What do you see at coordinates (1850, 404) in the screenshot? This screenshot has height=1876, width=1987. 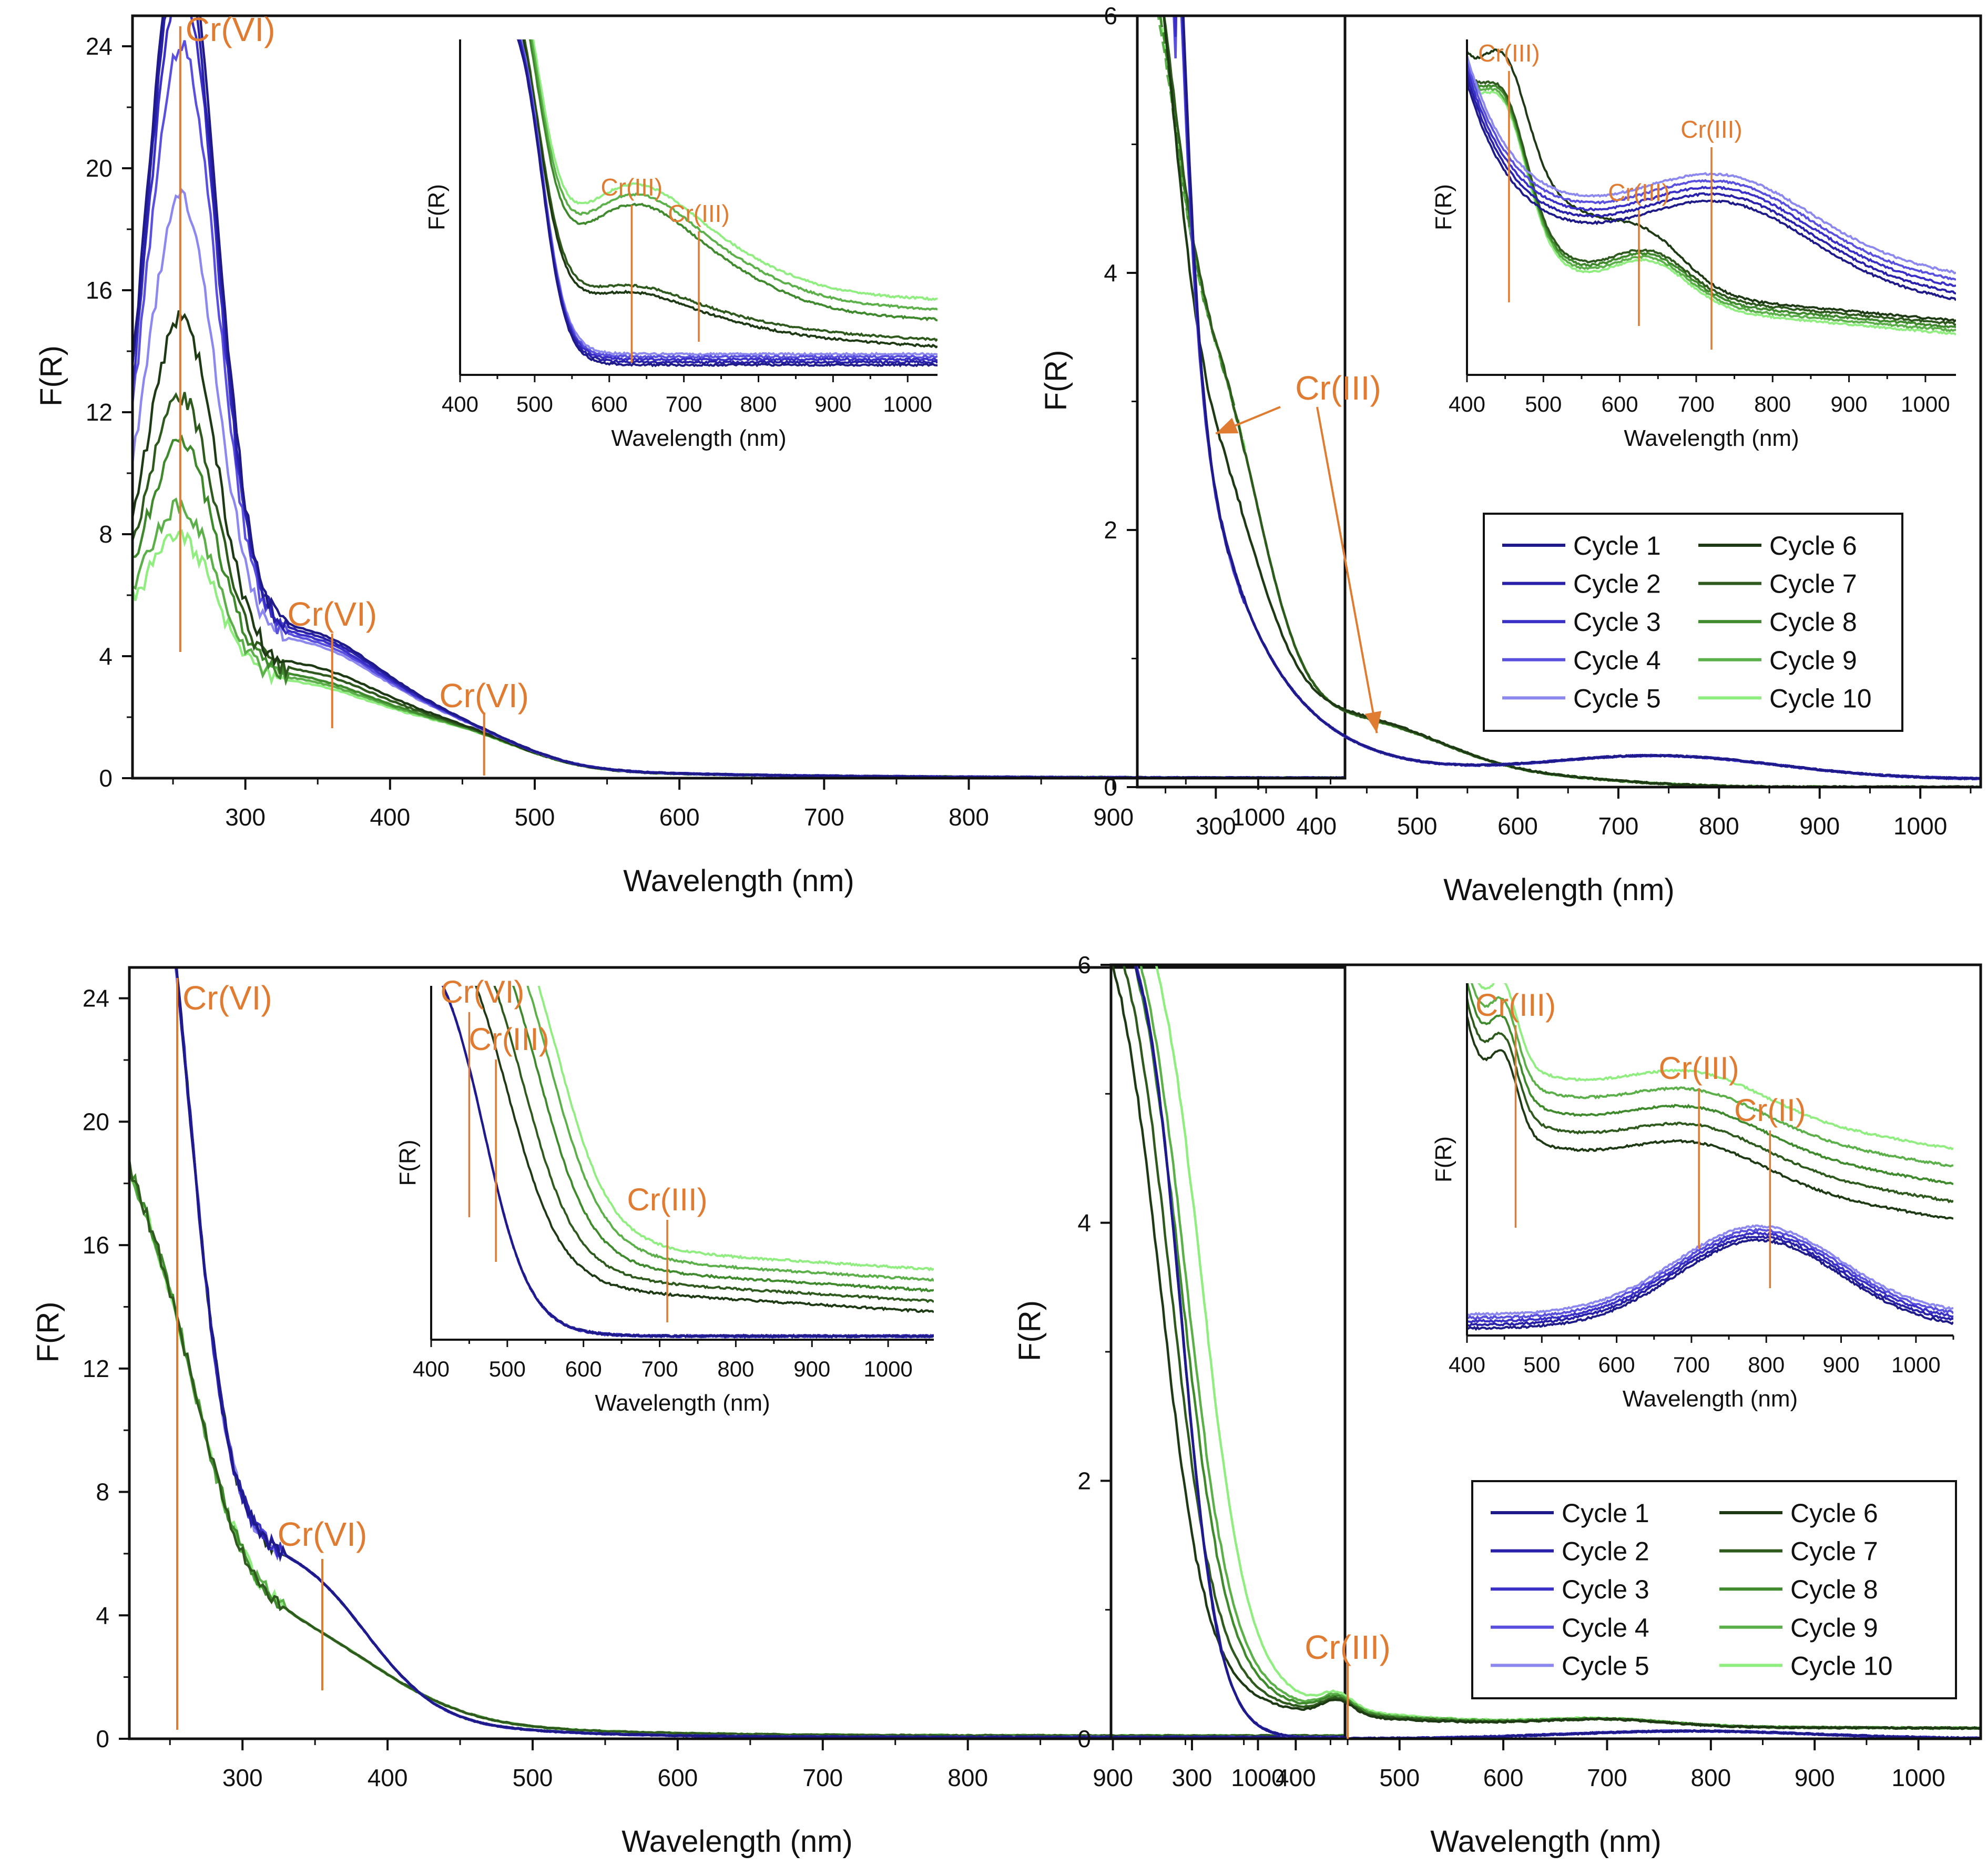 I see `inset-x-tick-label: 900` at bounding box center [1850, 404].